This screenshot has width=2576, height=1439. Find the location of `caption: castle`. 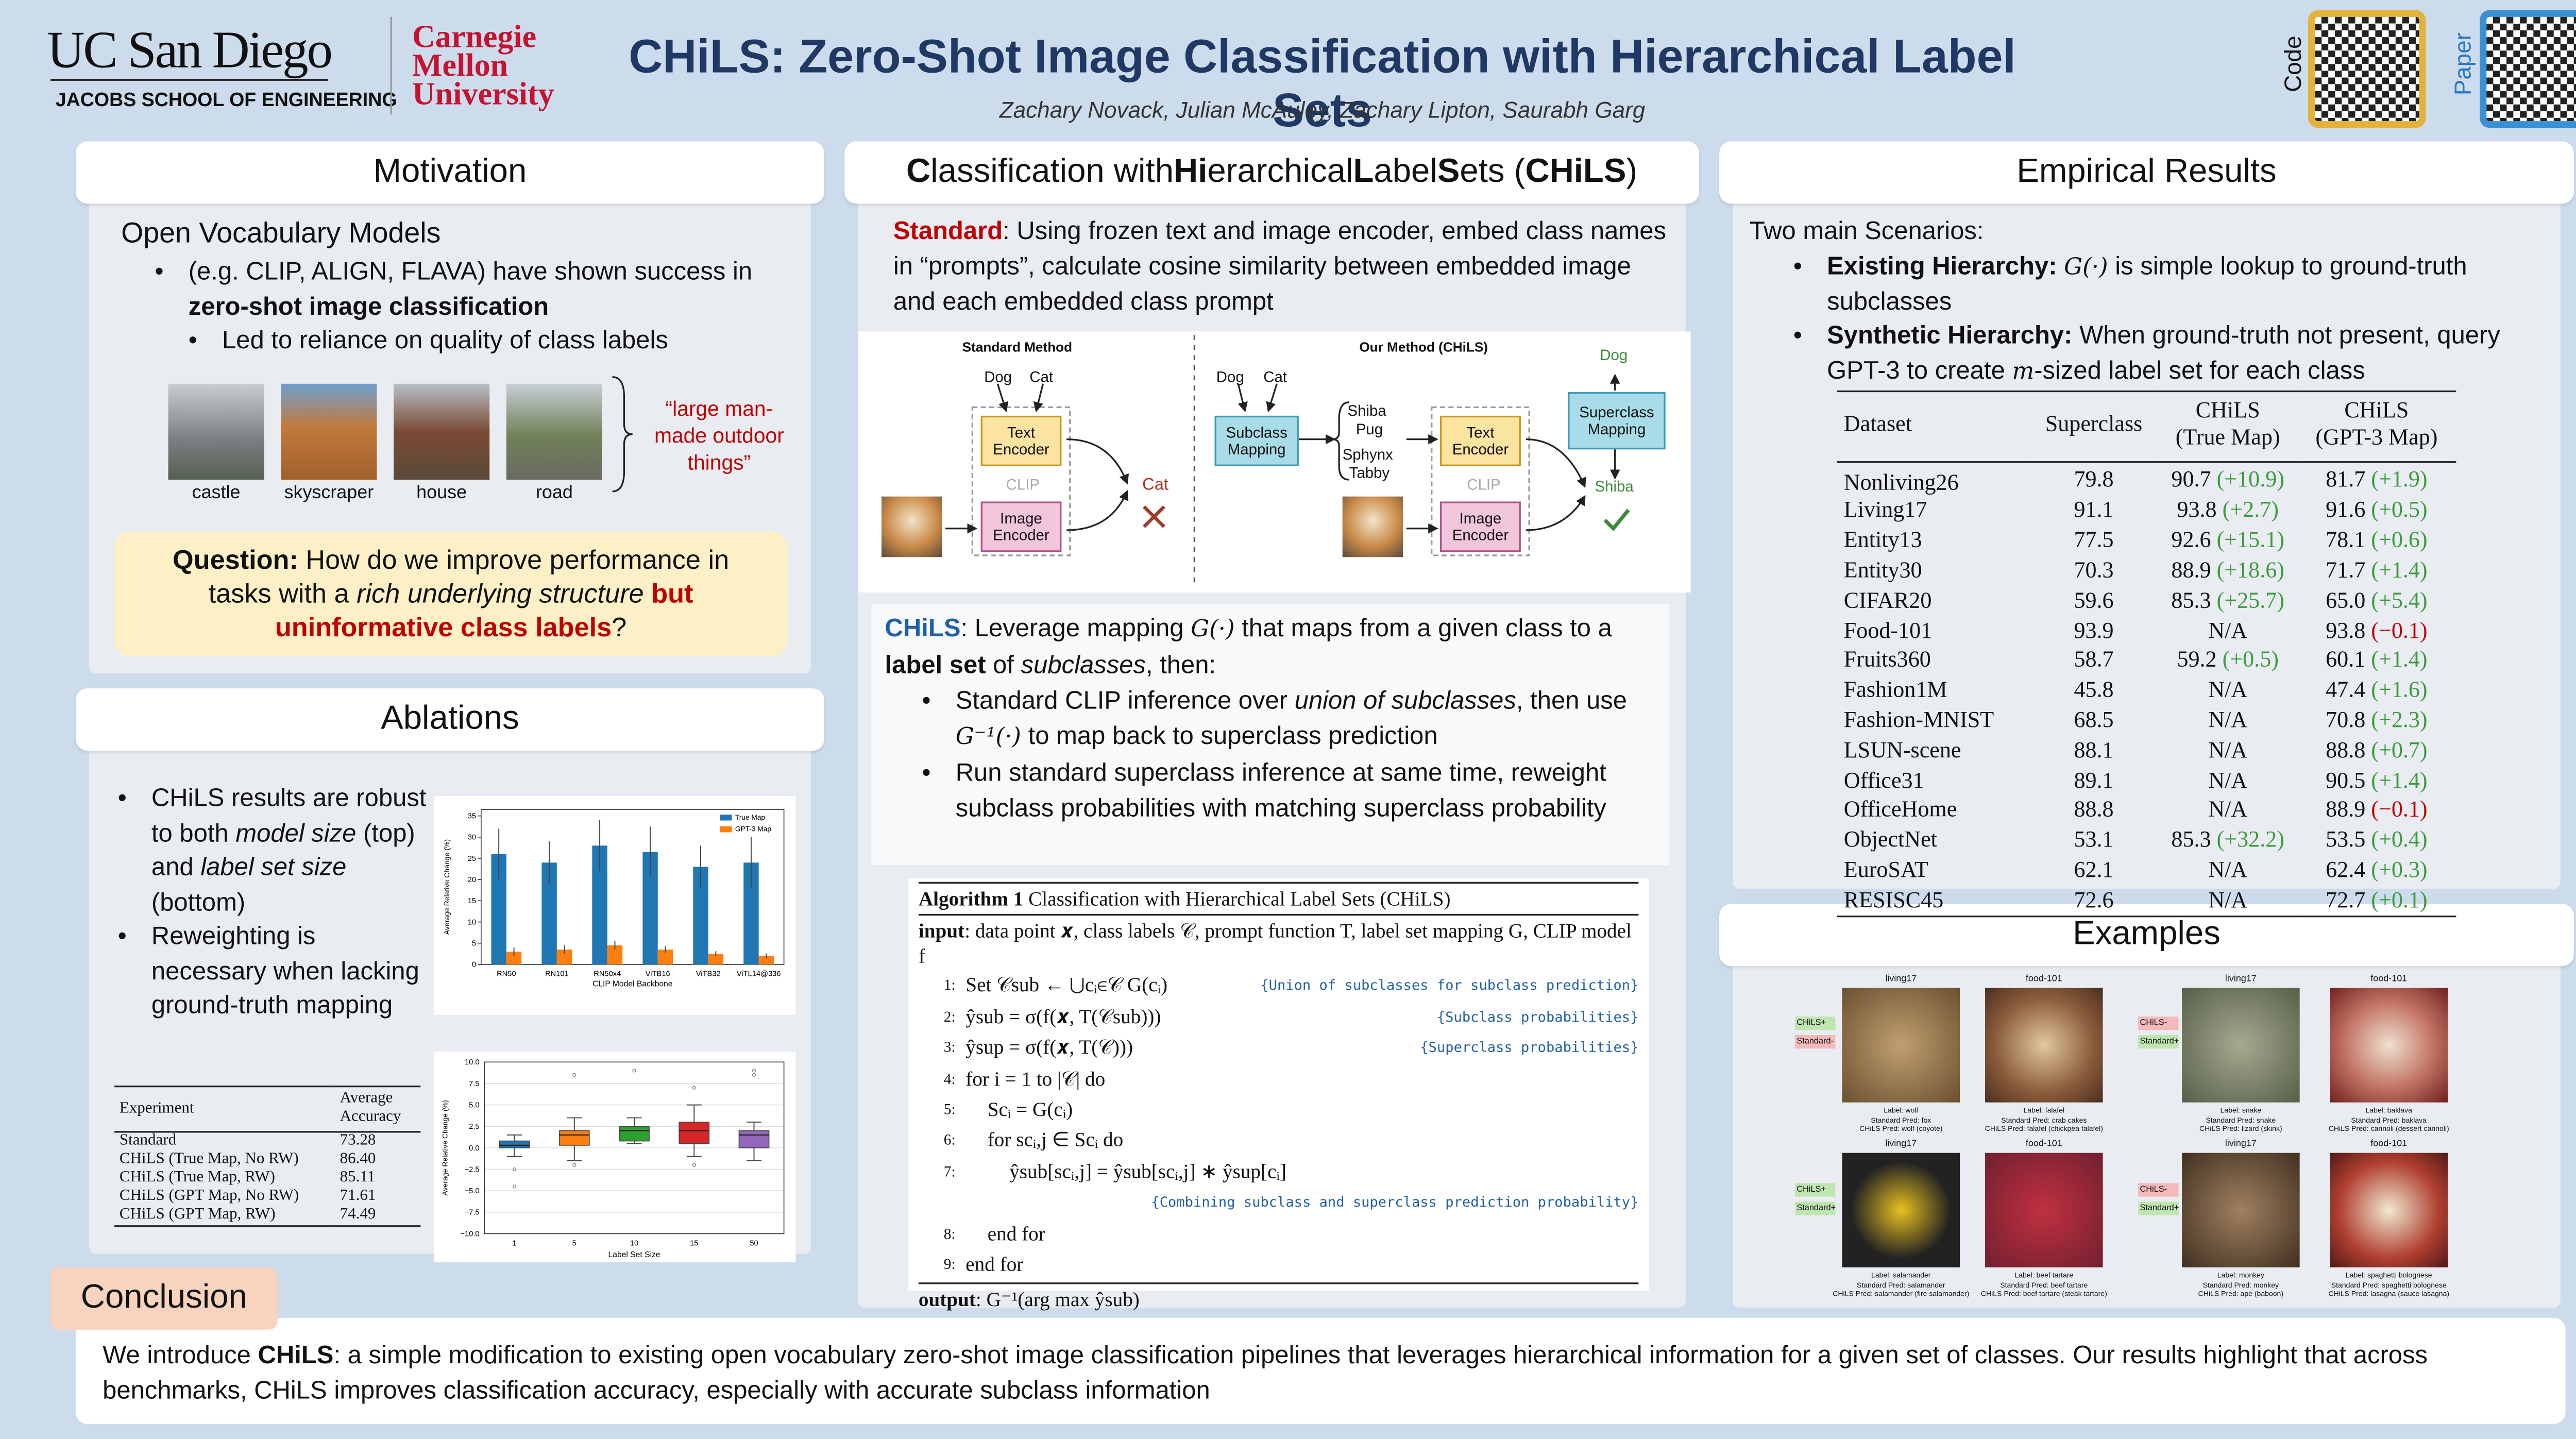

caption: castle is located at coordinates (216, 493).